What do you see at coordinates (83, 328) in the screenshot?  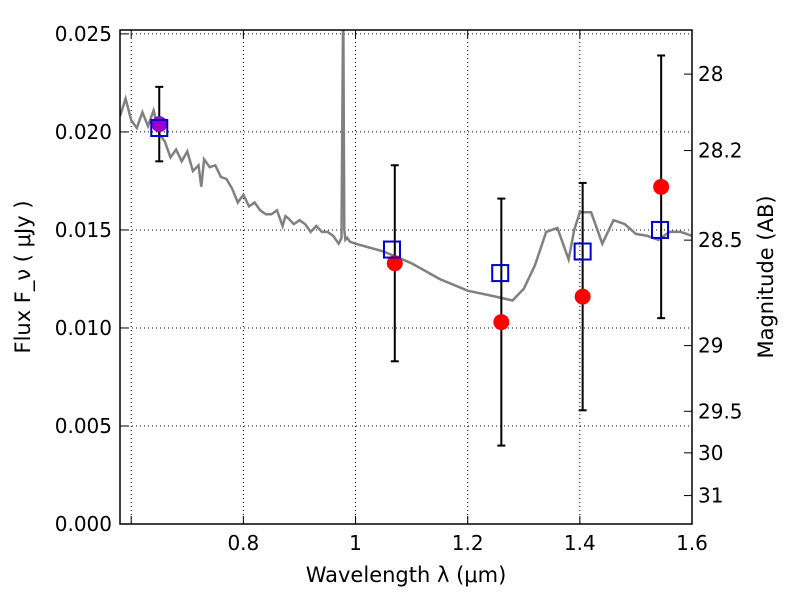 I see `y-tick-label: 0.010` at bounding box center [83, 328].